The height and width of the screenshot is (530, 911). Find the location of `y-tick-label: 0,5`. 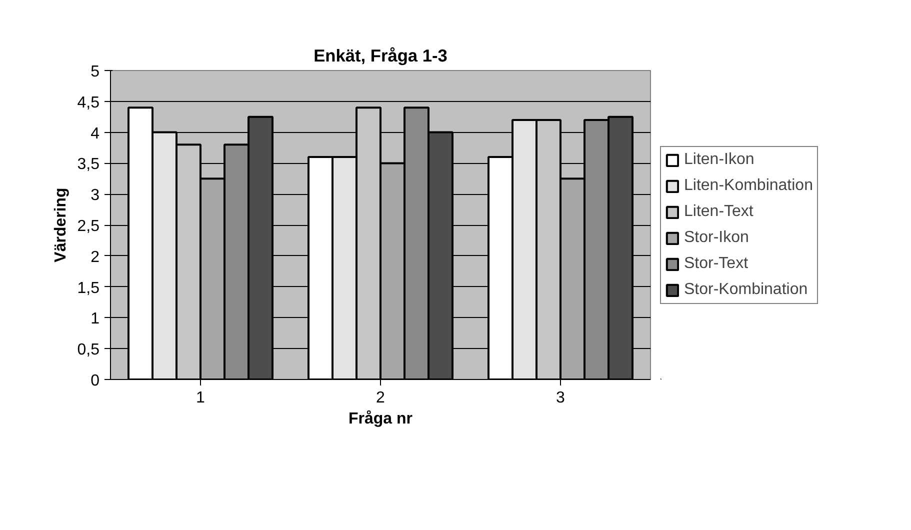

y-tick-label: 0,5 is located at coordinates (88, 350).